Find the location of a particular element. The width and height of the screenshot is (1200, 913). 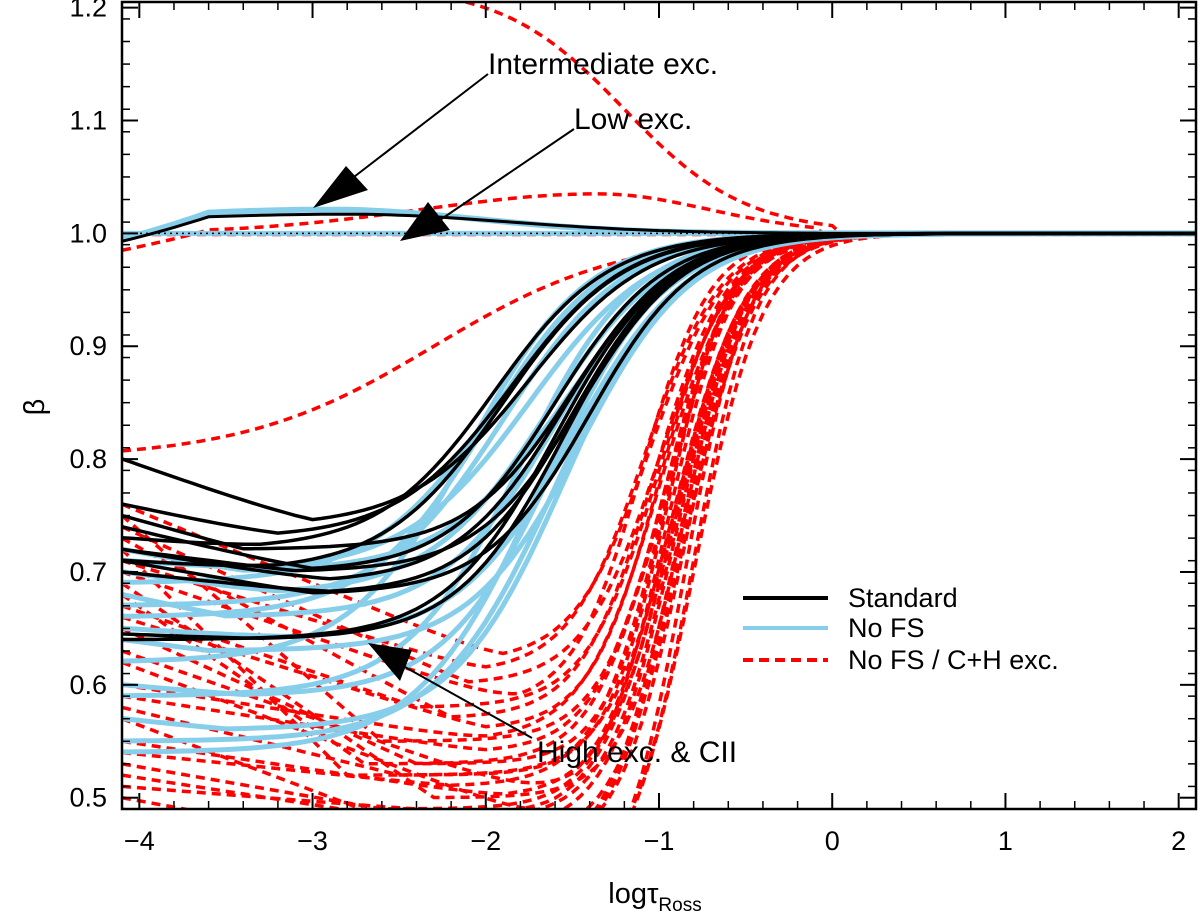

annotation-low: Low exc. is located at coordinates (633, 119).